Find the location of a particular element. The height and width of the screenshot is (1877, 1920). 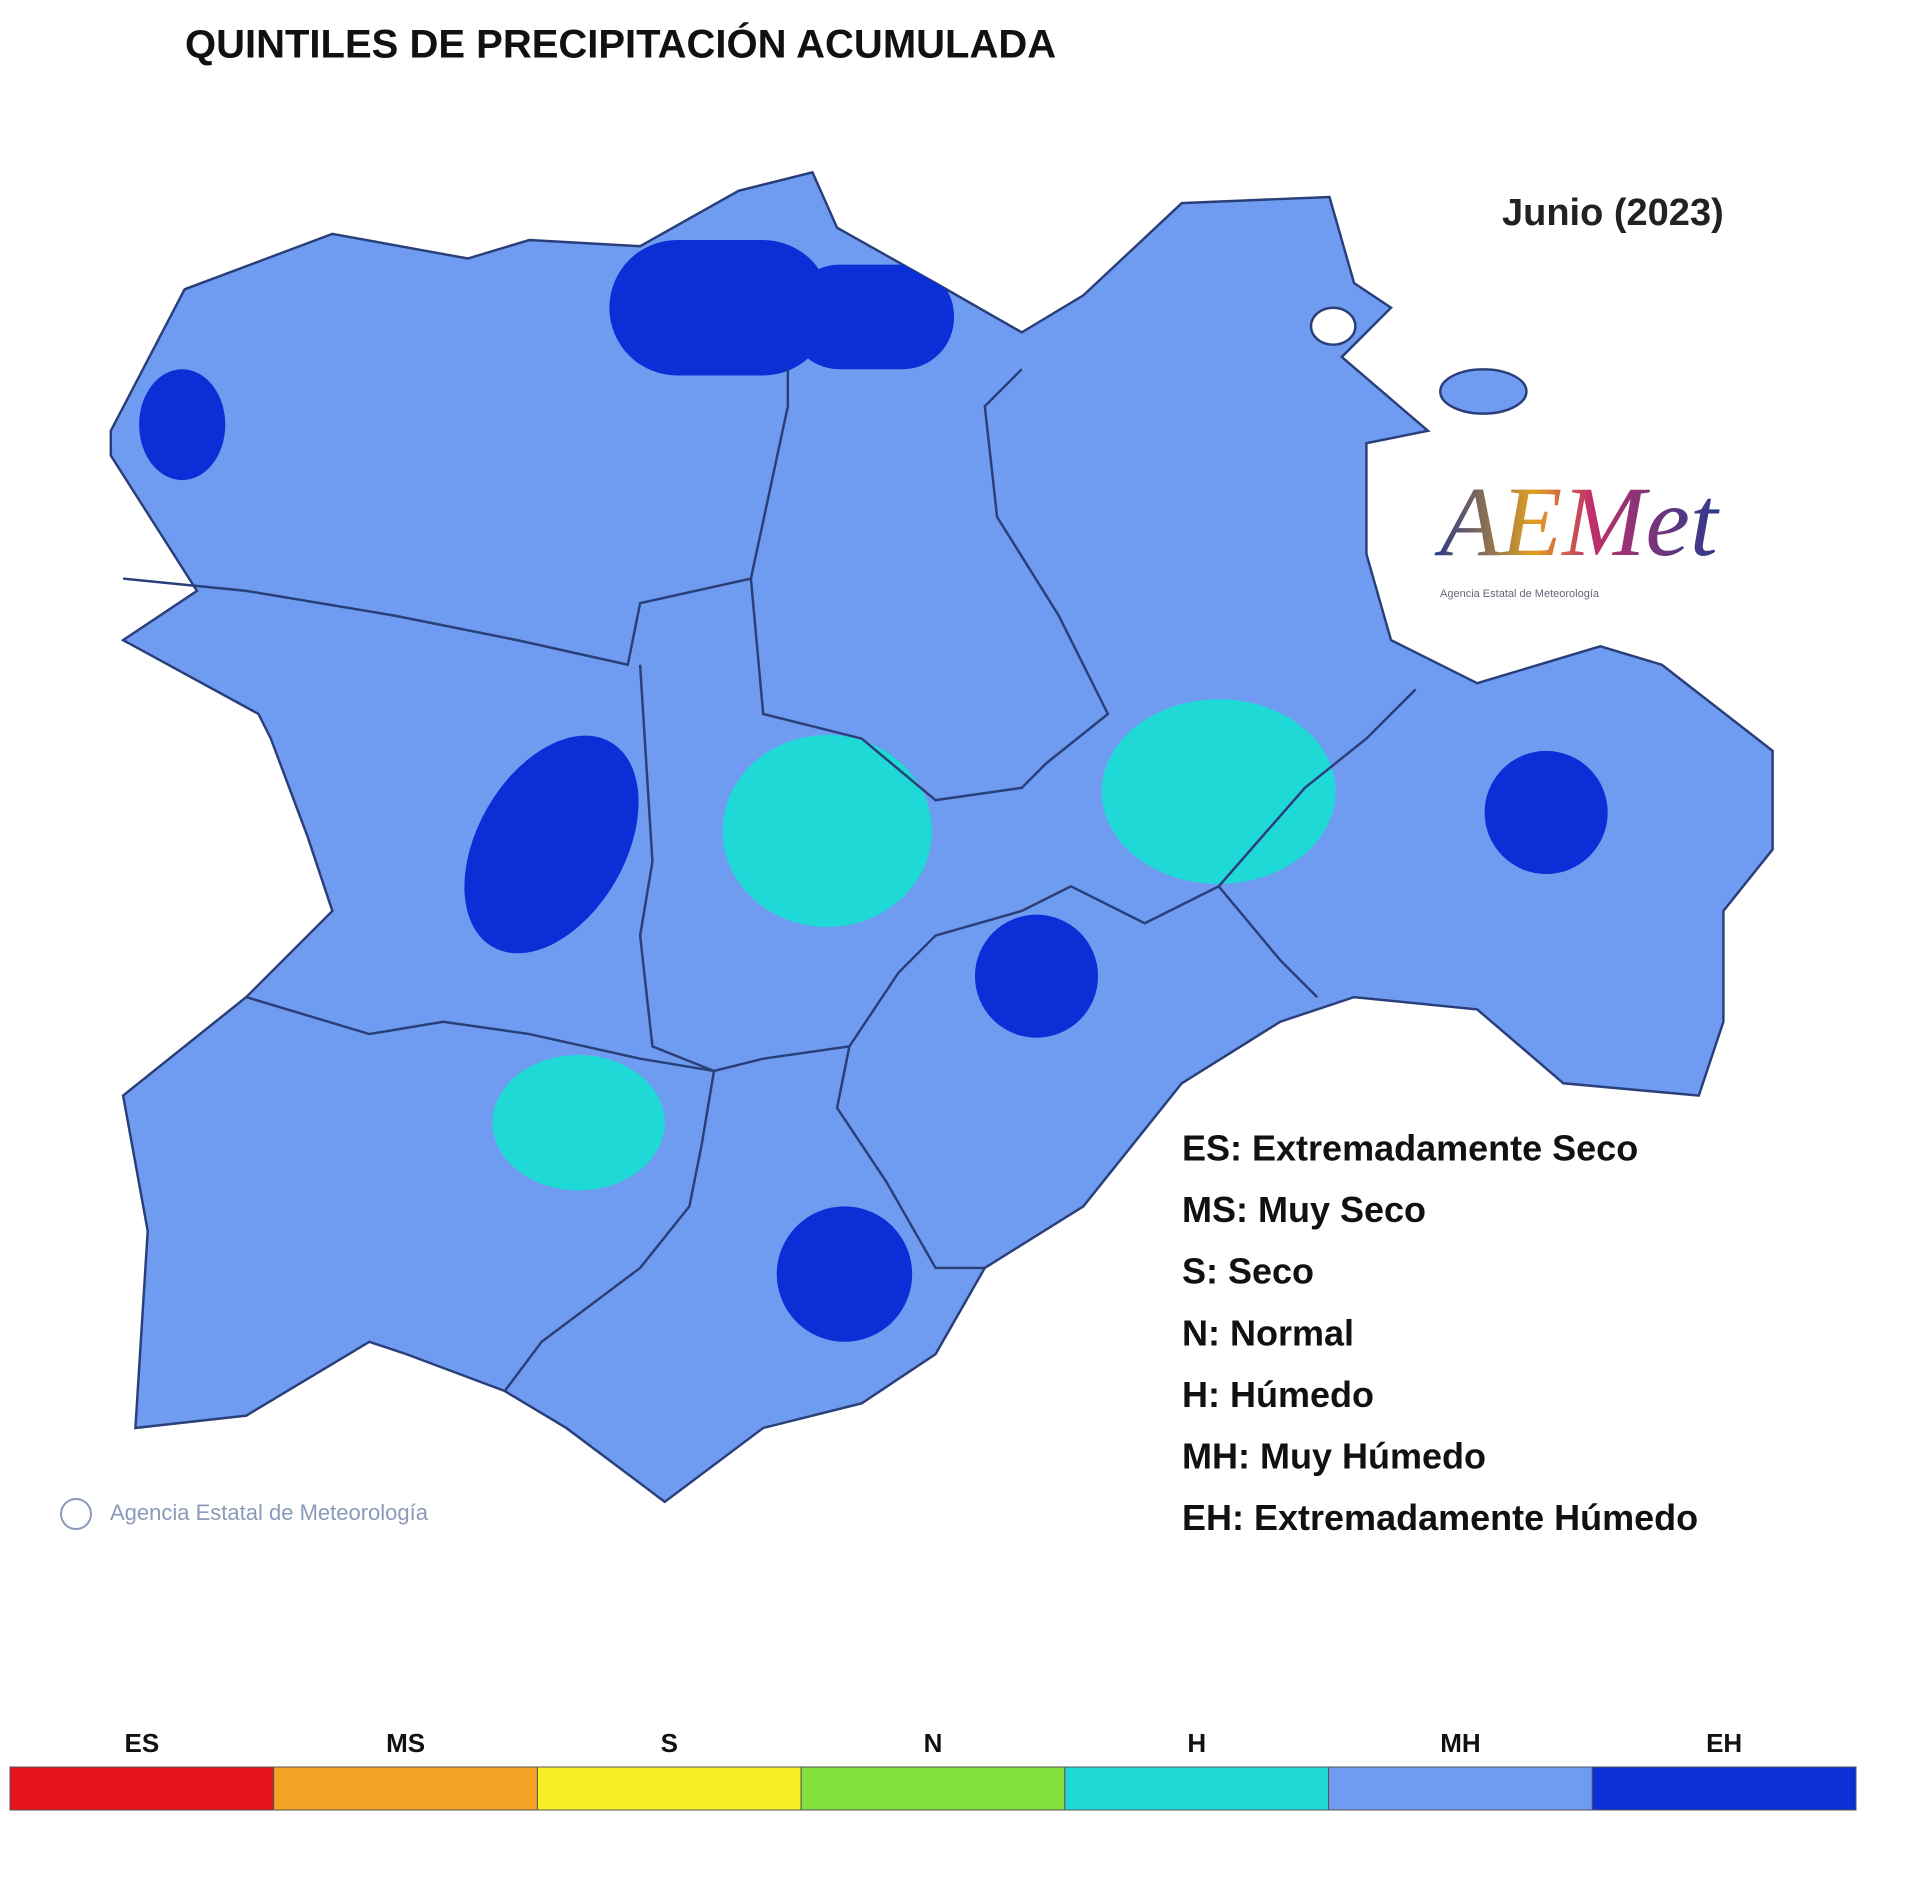

scale-label: N is located at coordinates (933, 1743).